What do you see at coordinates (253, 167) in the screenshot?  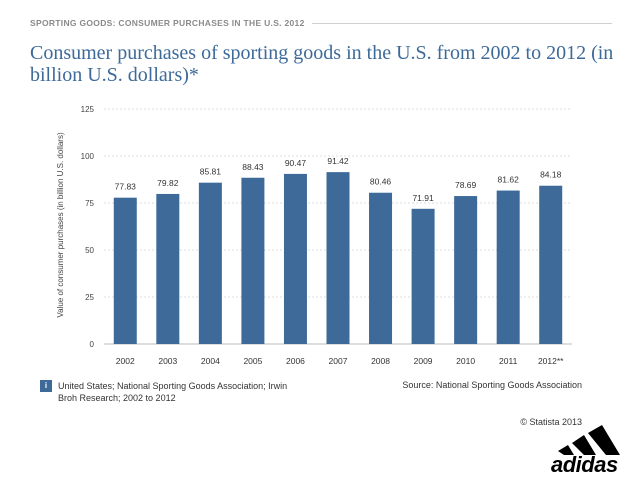 I see `bar-value-label: 88.43` at bounding box center [253, 167].